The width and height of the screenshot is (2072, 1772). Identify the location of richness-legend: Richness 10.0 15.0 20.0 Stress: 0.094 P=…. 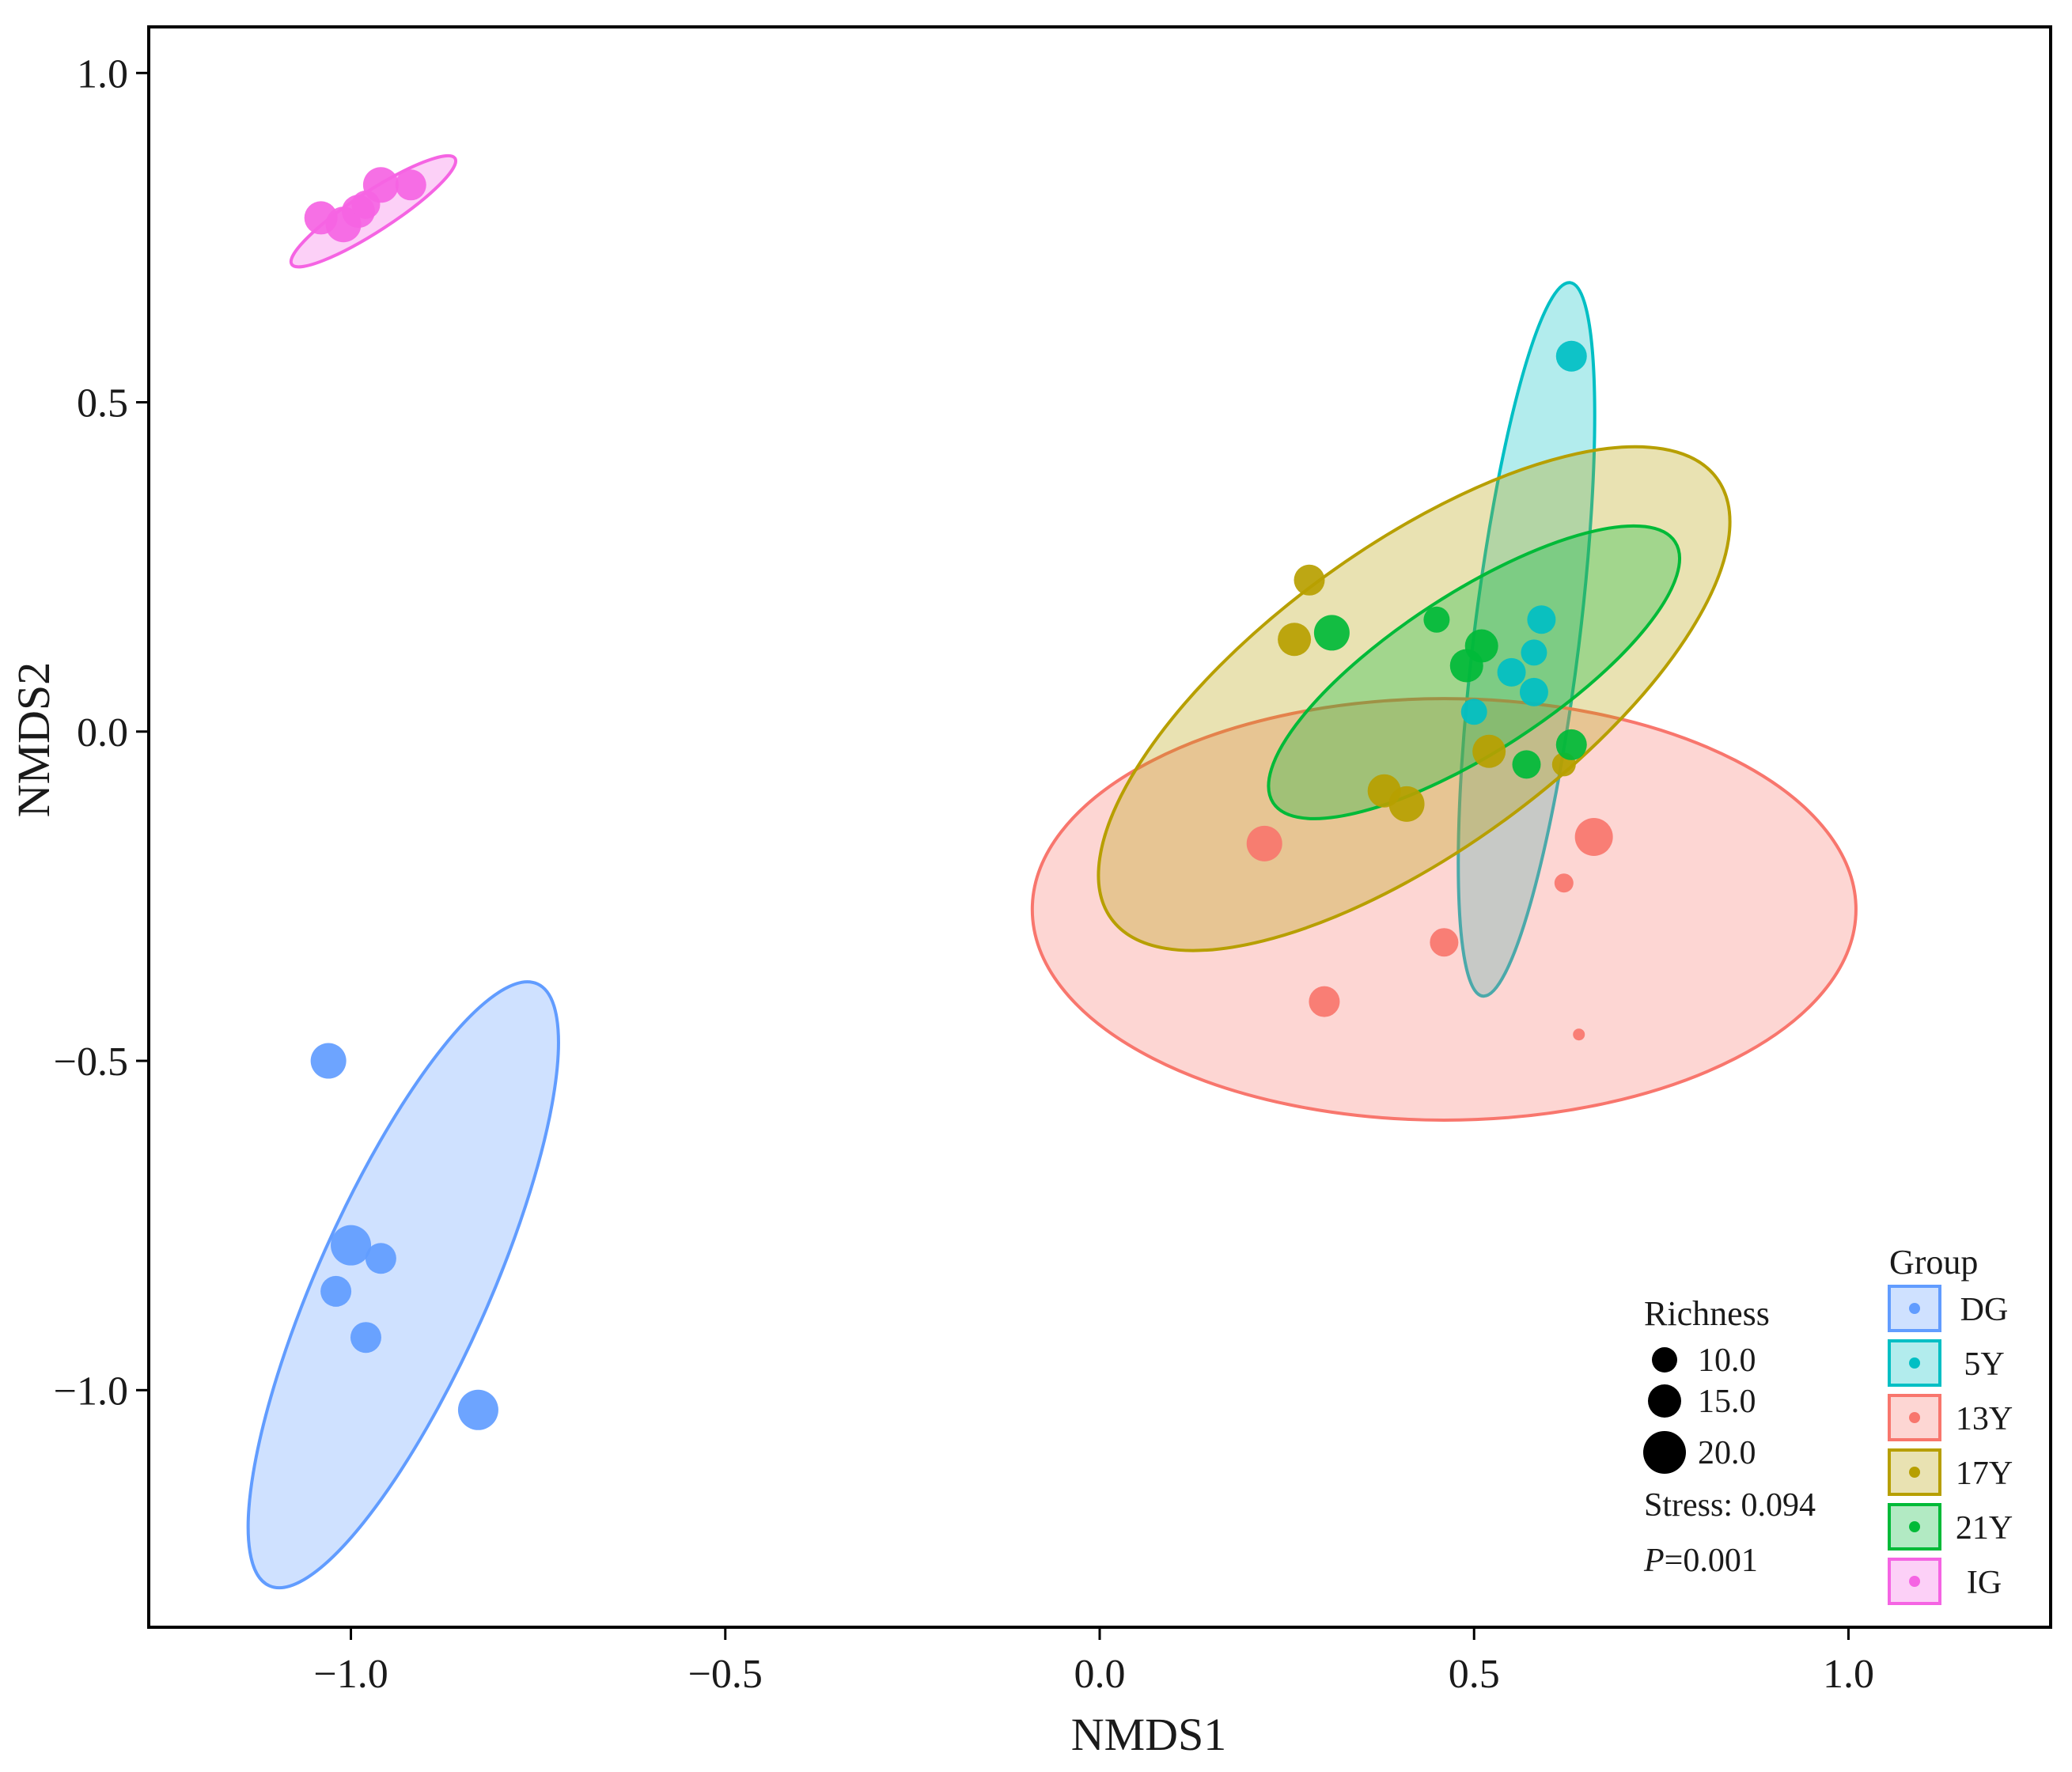
(1729, 1436).